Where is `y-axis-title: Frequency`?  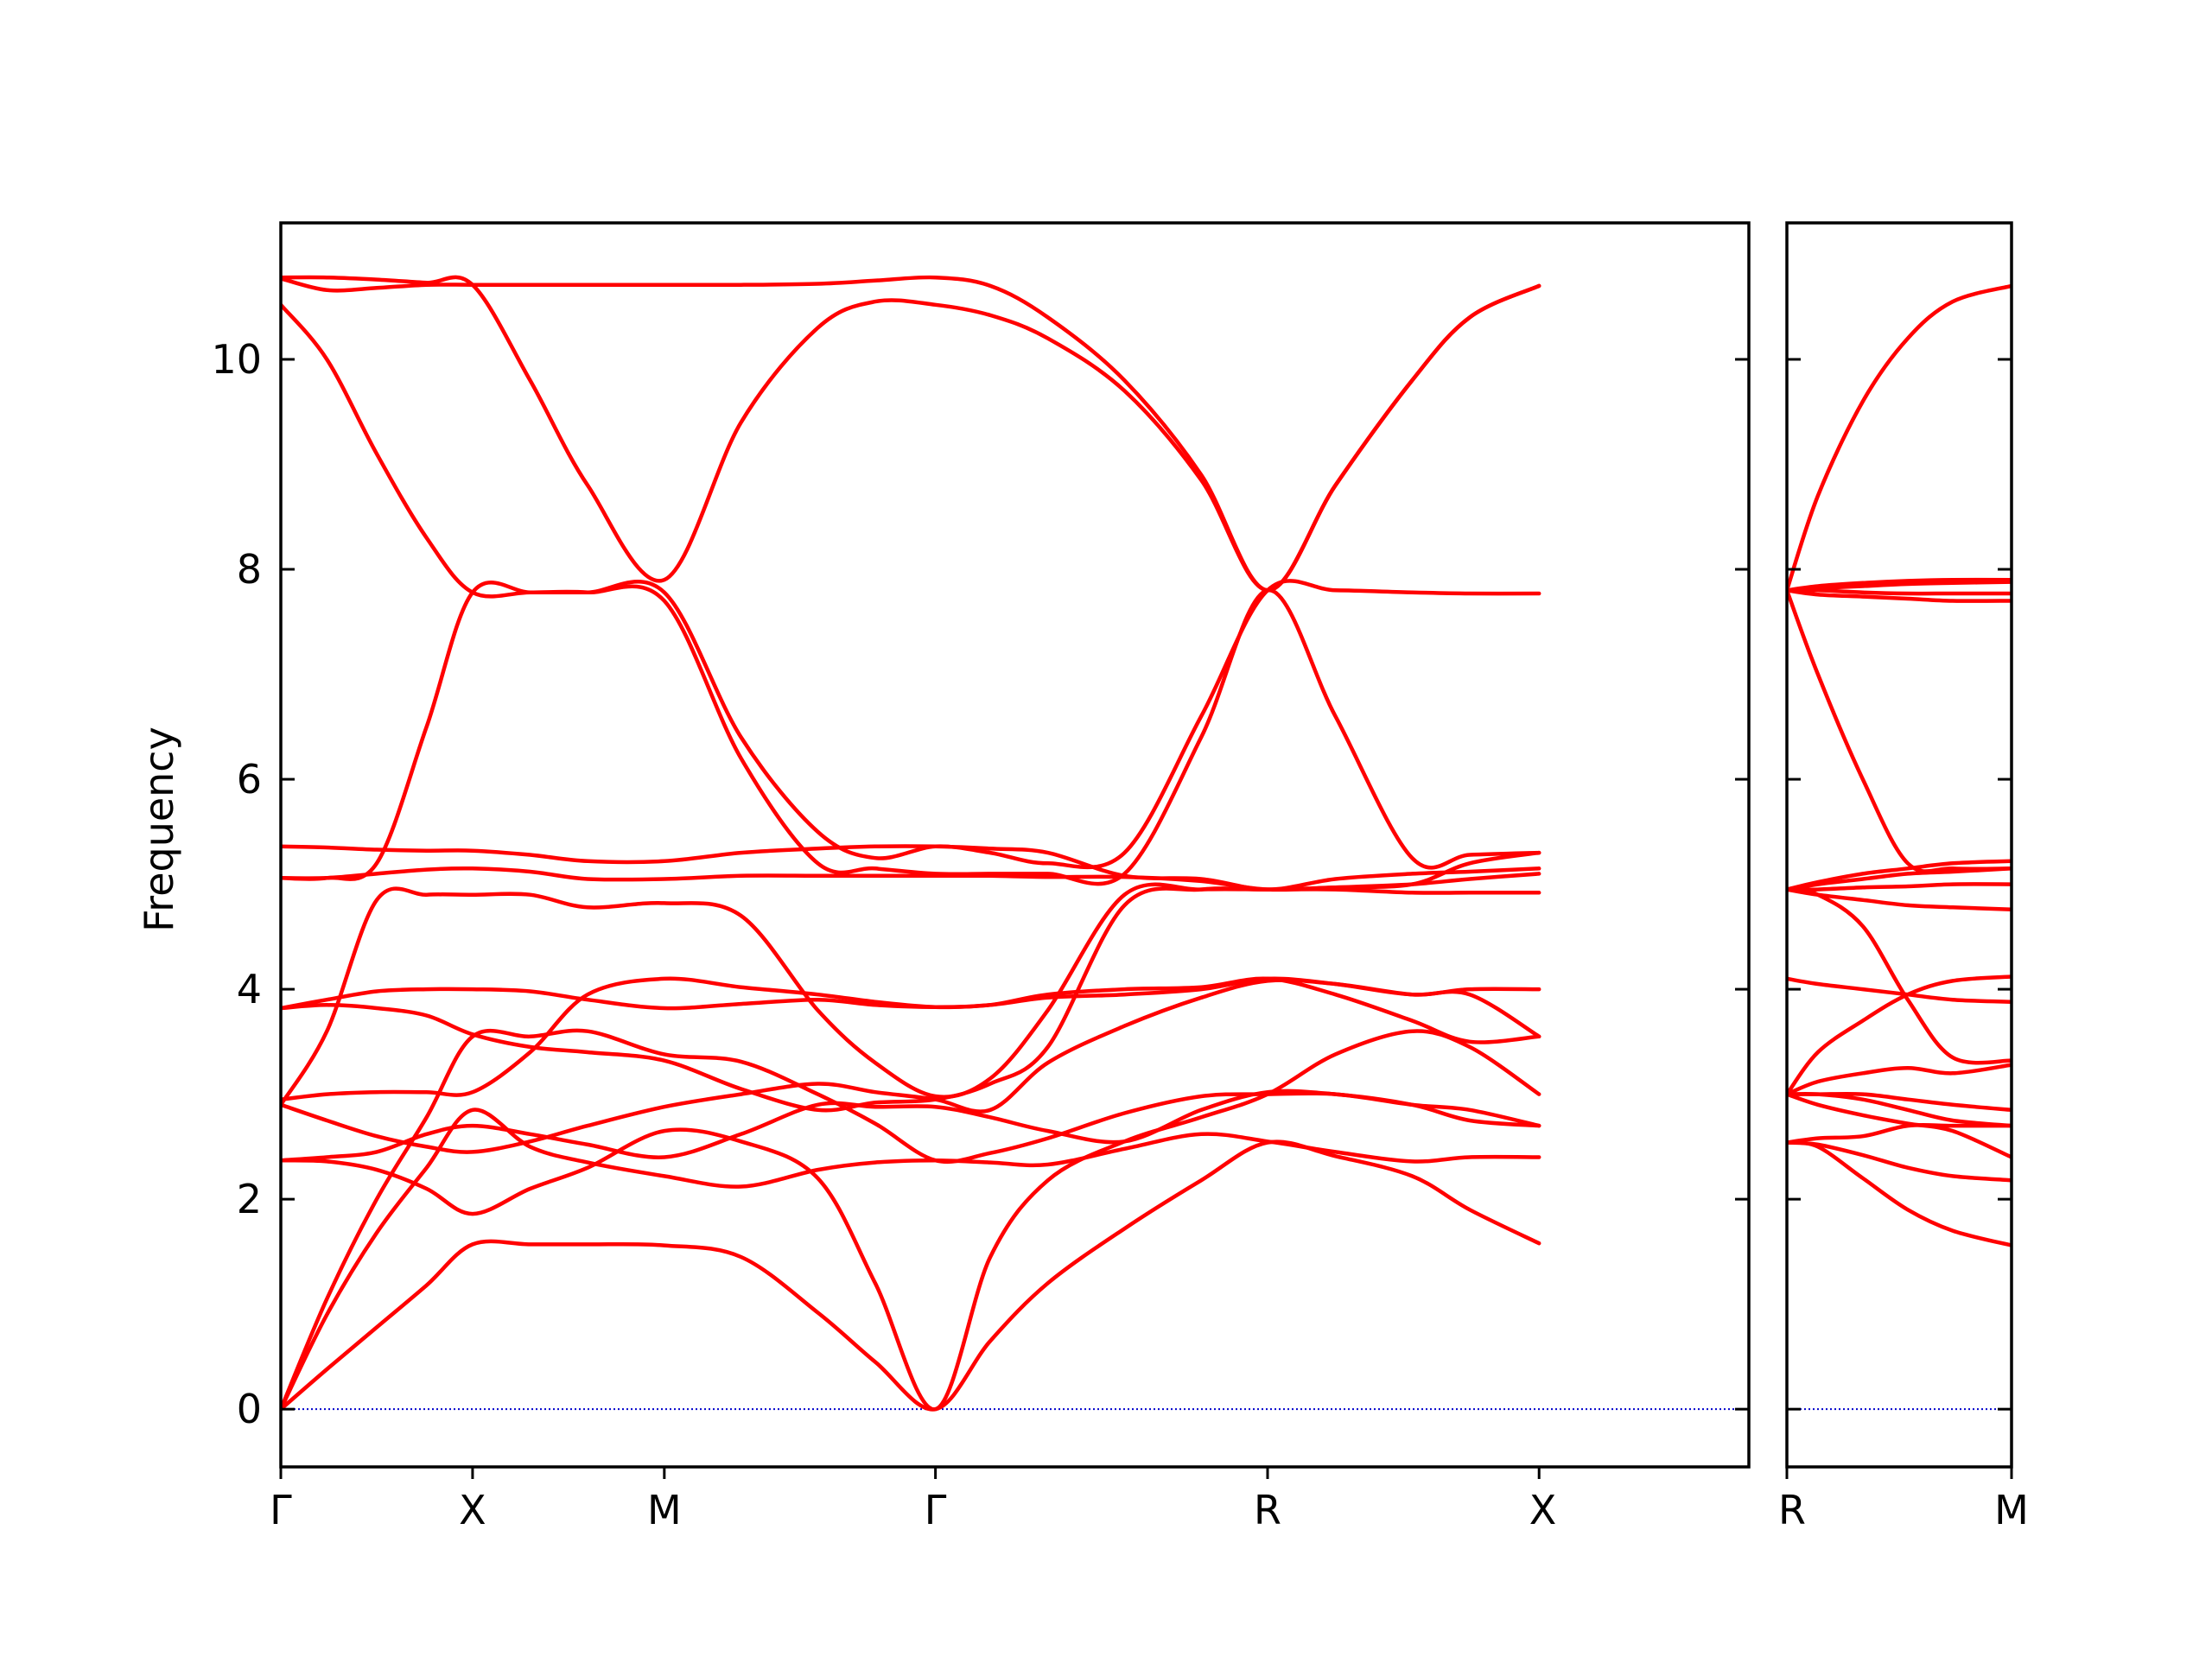 y-axis-title: Frequency is located at coordinates (159, 830).